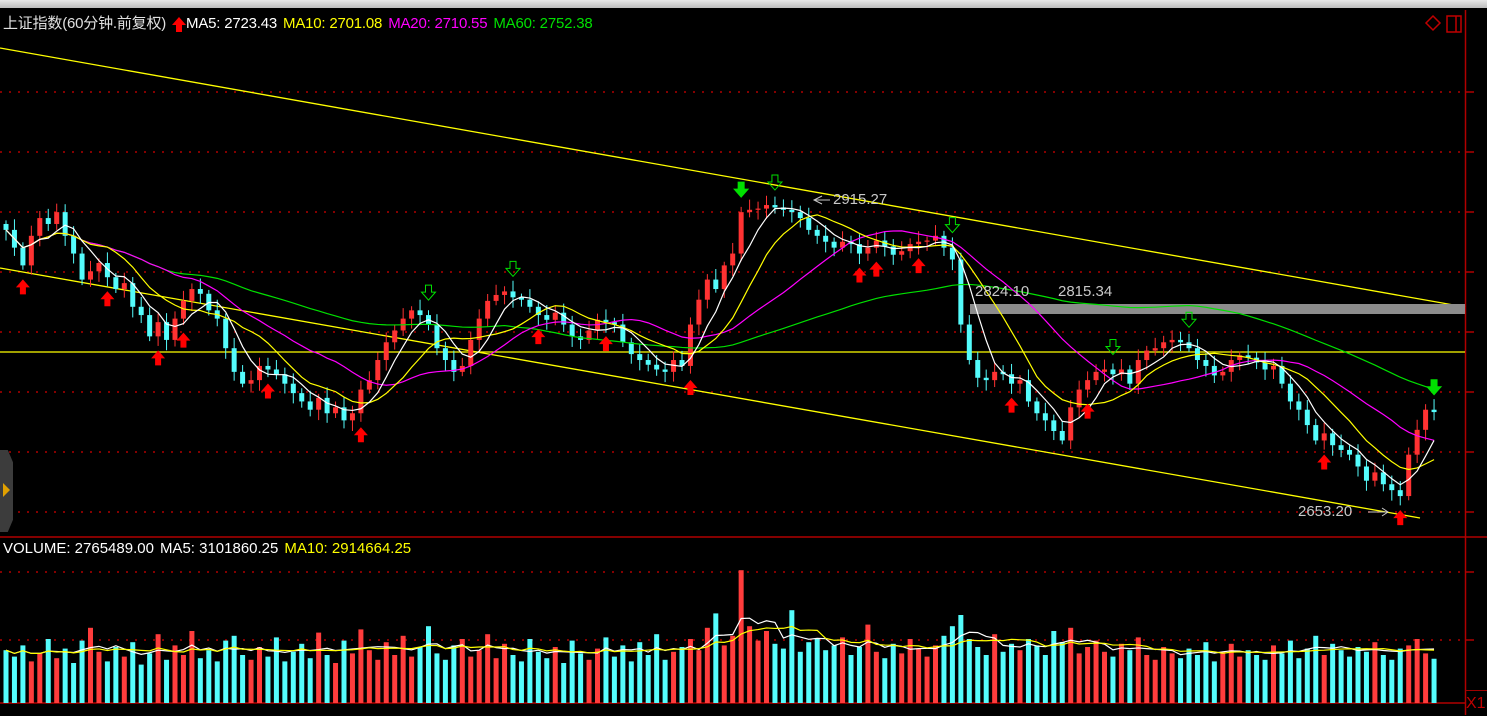  What do you see at coordinates (348, 548) in the screenshot?
I see `volume-ma10-value: MA10: 2914664.25` at bounding box center [348, 548].